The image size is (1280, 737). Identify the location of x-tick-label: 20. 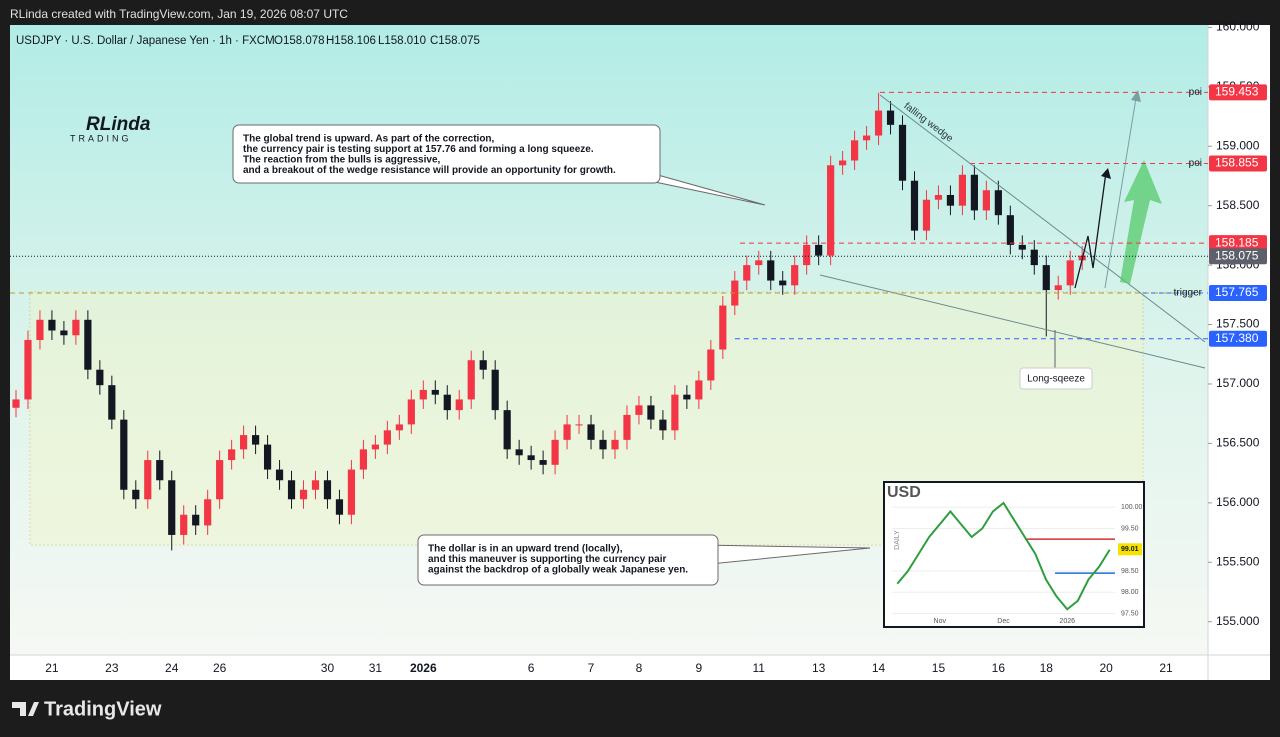
(1106, 668).